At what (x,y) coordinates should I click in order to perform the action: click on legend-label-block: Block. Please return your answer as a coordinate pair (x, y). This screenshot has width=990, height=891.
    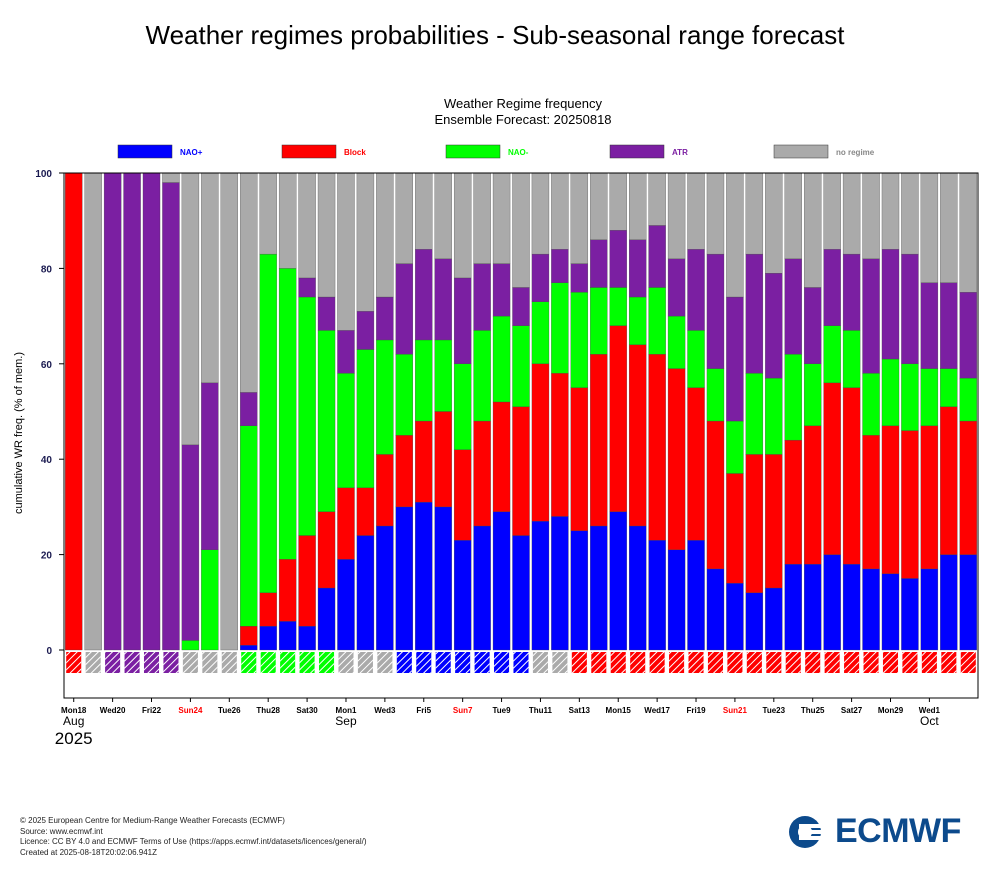
    Looking at the image, I should click on (355, 152).